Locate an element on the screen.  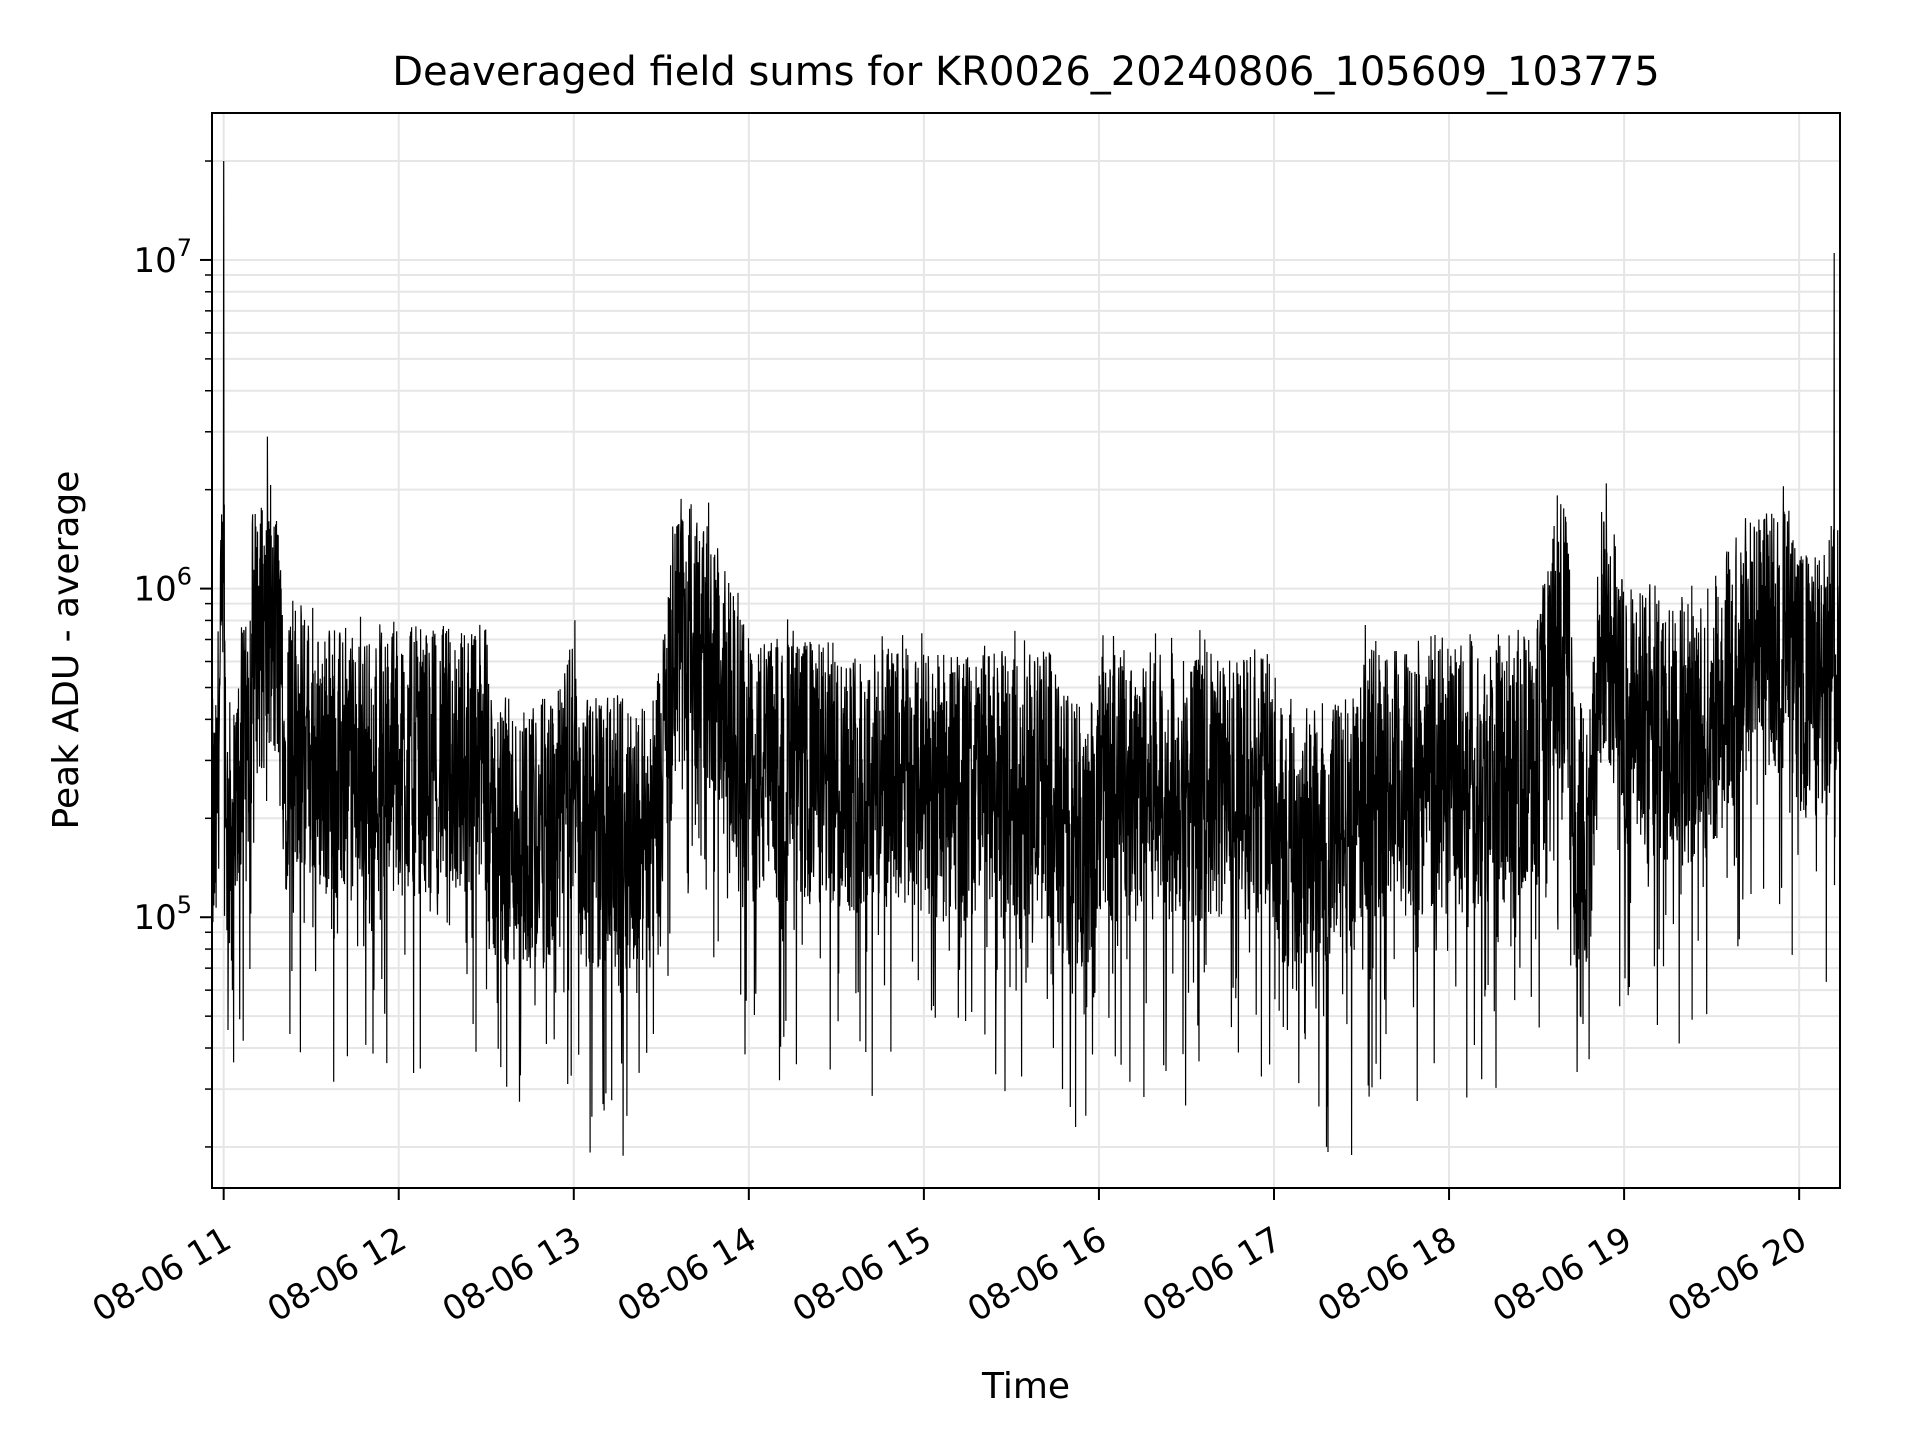
x-axis-label: Time is located at coordinates (1025, 1386).